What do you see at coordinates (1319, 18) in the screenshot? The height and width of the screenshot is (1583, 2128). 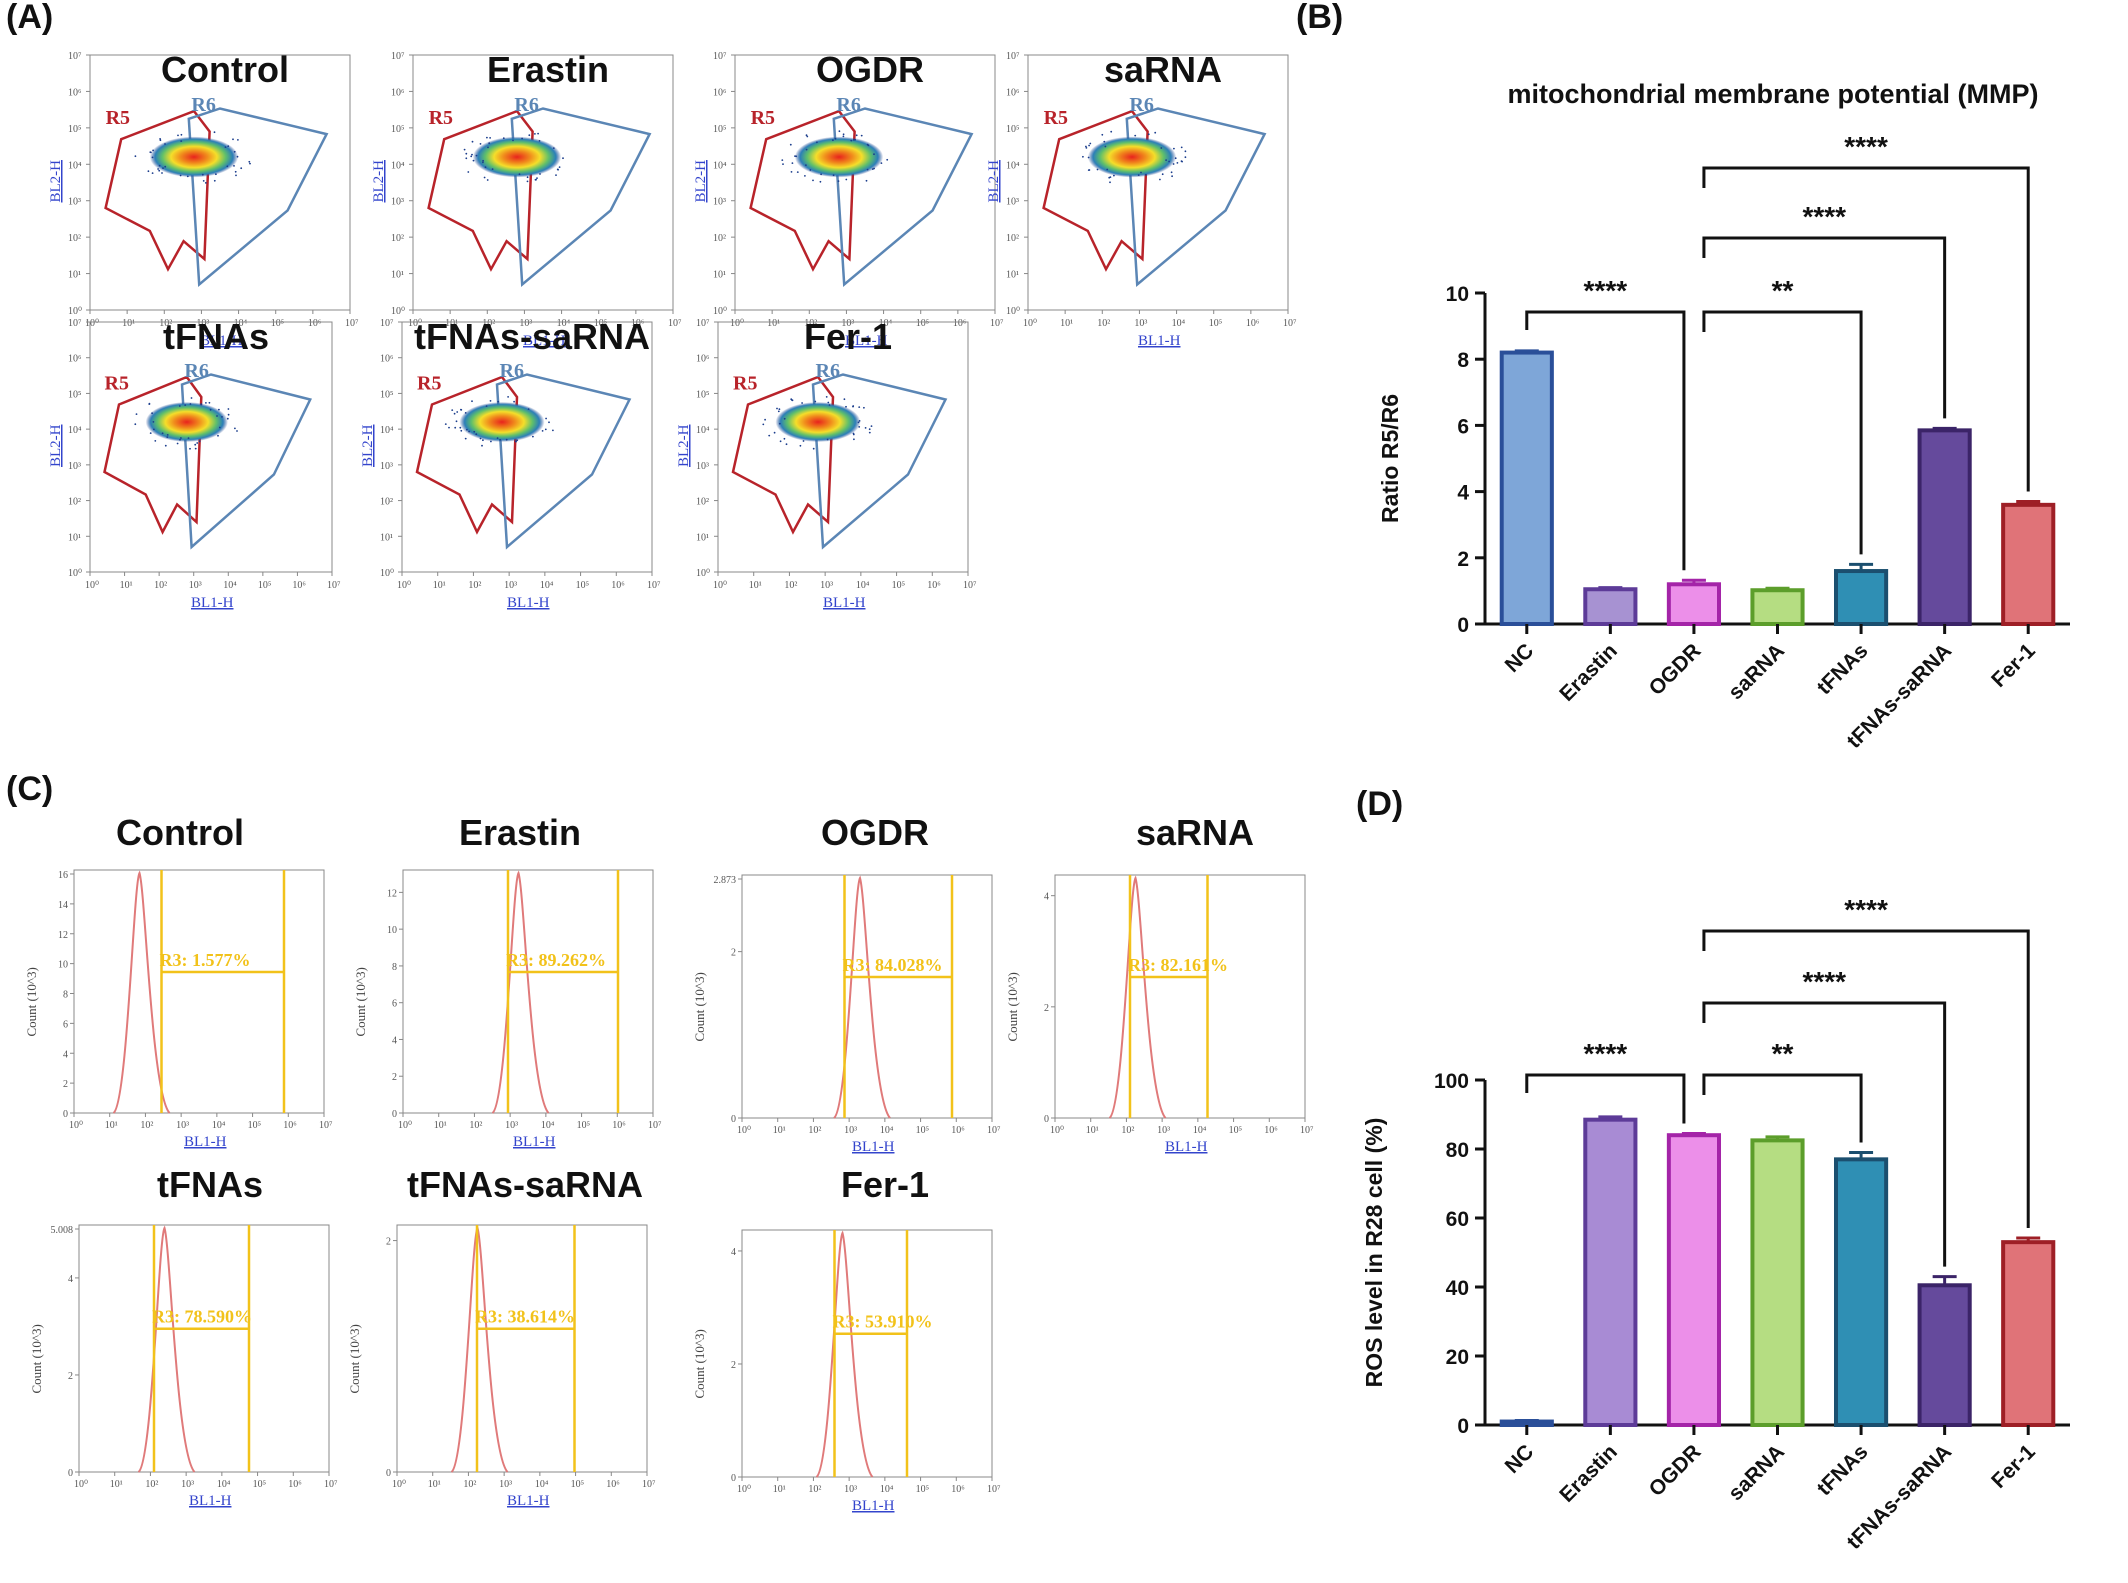 I see `panel-label-b: (B)` at bounding box center [1319, 18].